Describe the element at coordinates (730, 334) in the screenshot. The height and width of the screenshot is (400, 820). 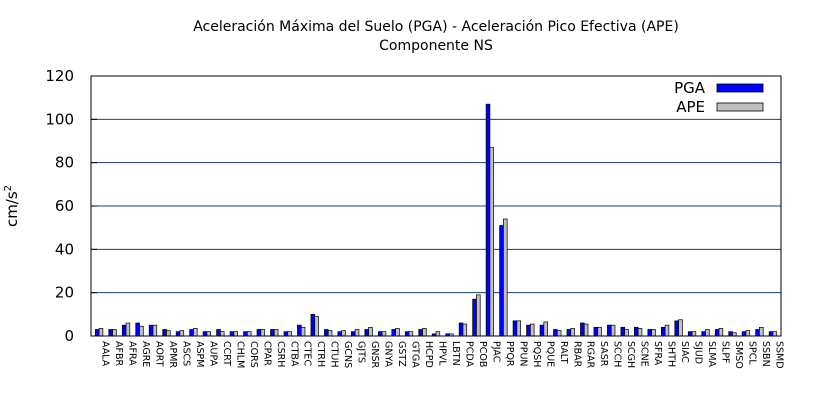
I see `bar-pga-smso` at that location.